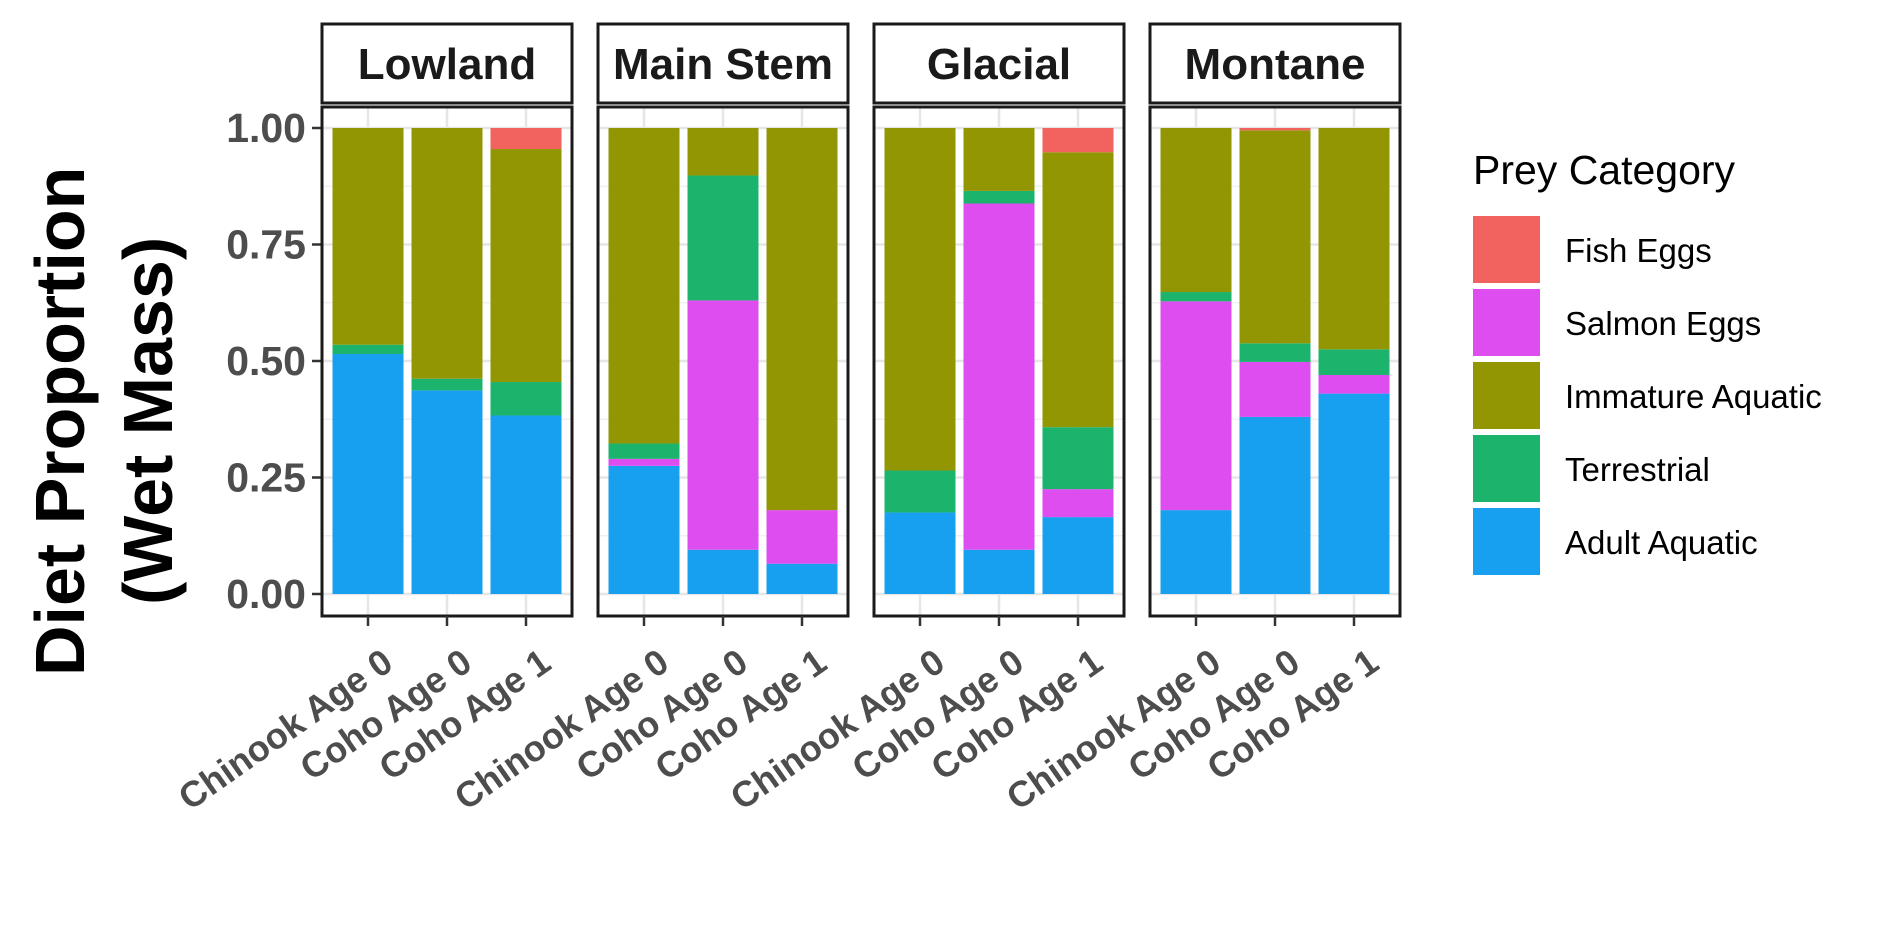  Describe the element at coordinates (1693, 396) in the screenshot. I see `legend-item-label: Immature Aquatic` at that location.